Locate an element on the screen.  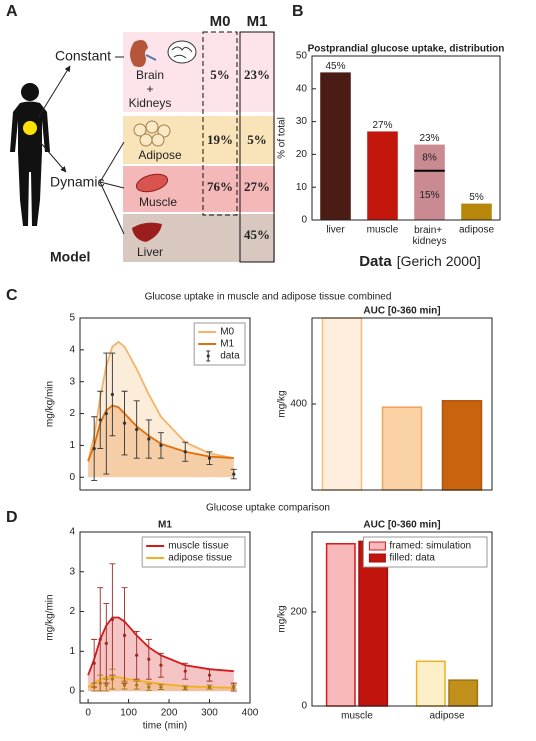
segment-label: 8% is located at coordinates (429, 157).